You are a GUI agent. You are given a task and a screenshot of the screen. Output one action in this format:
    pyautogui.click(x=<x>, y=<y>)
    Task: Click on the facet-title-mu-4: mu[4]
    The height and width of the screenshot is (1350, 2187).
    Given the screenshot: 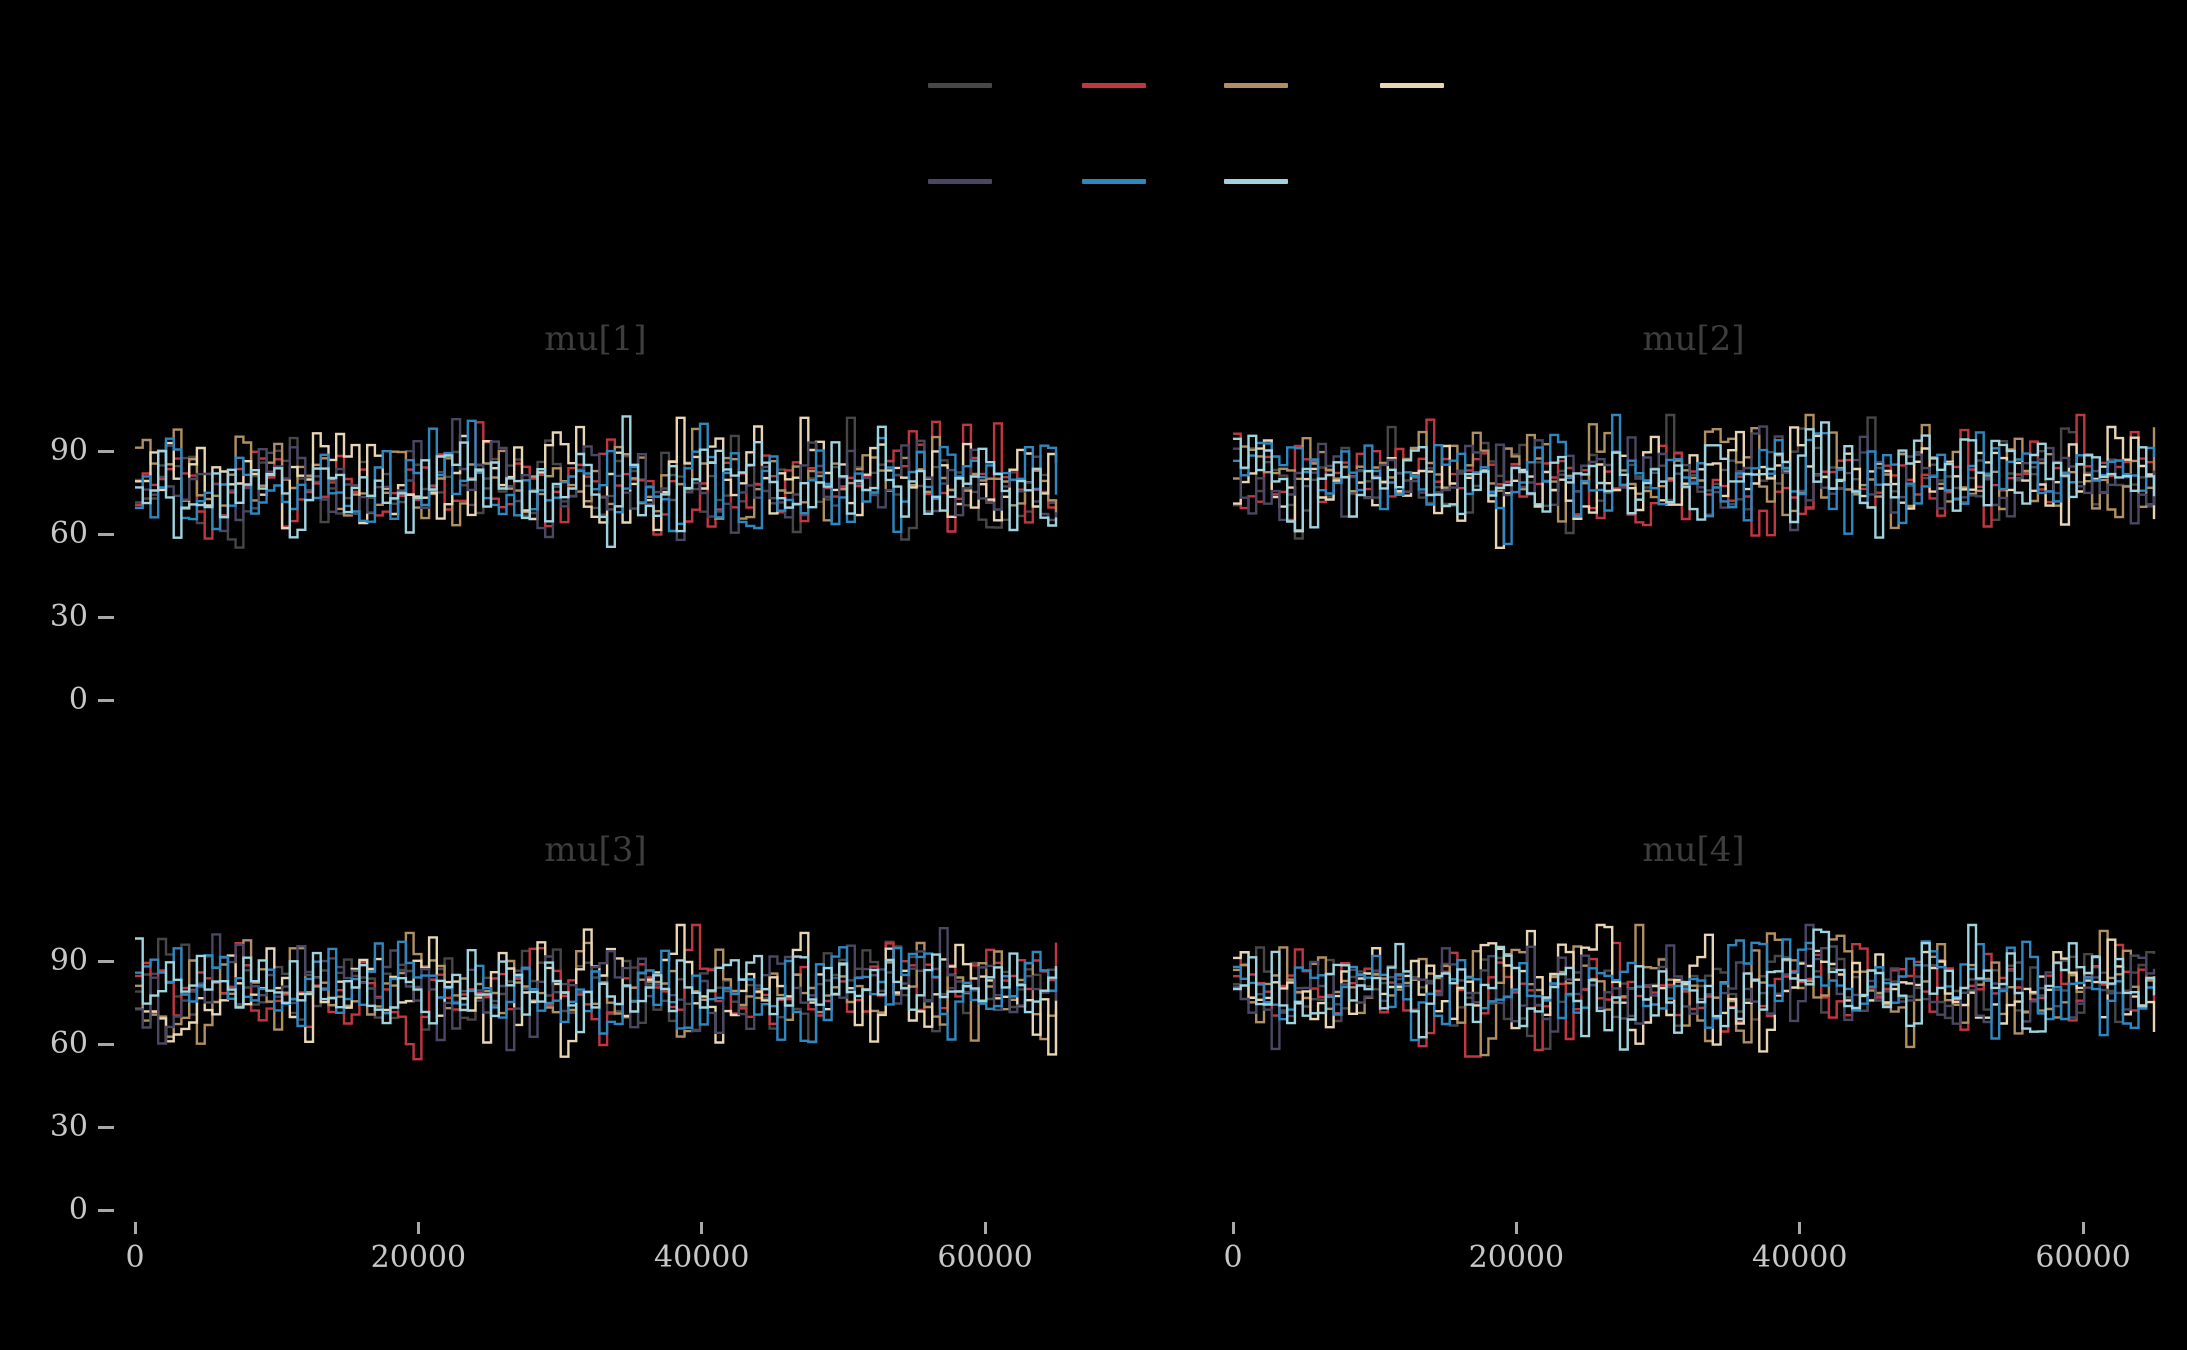 What is the action you would take?
    pyautogui.click(x=1693, y=850)
    